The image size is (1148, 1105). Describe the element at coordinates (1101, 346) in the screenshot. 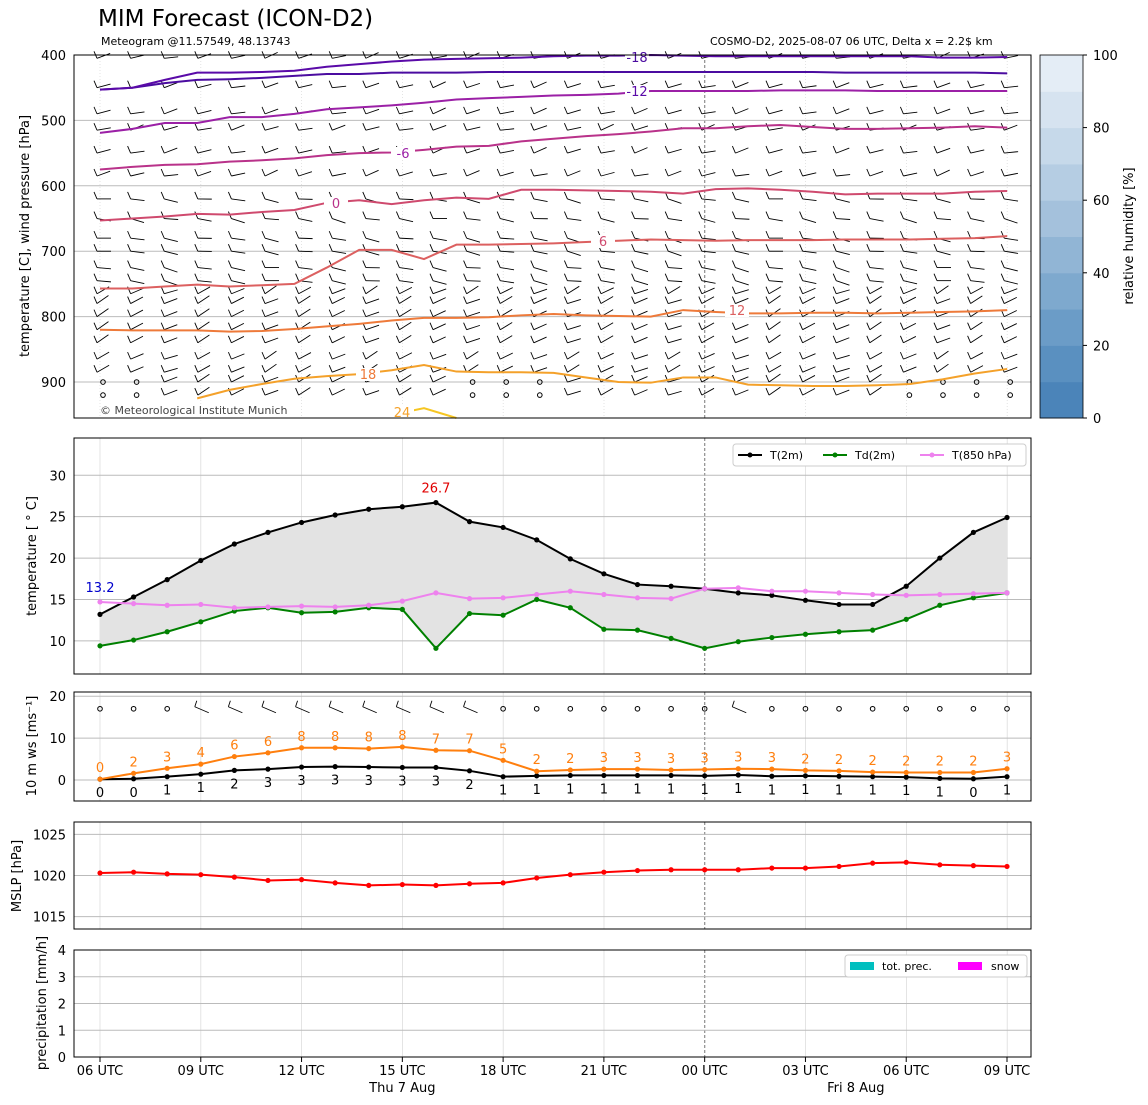

I see `colorbar-tick-label: 20` at that location.